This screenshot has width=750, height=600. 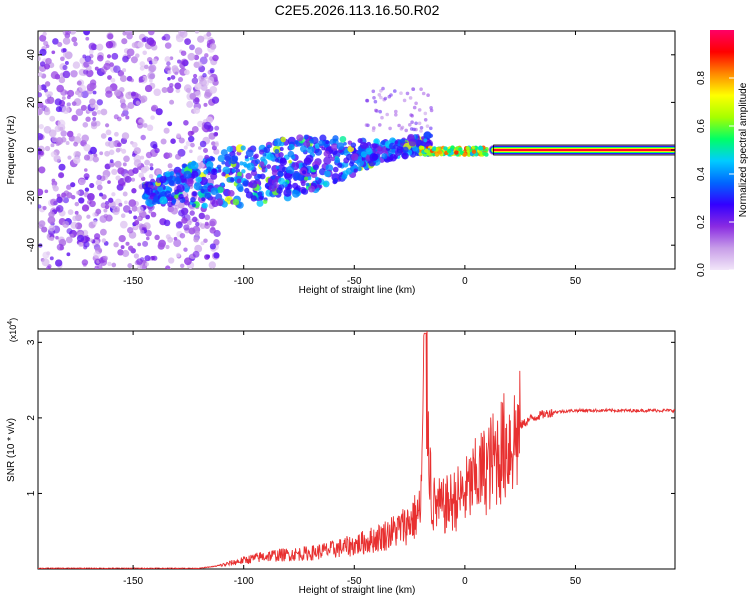 What do you see at coordinates (31, 197) in the screenshot?
I see `top-y-tick-label--20: -20` at bounding box center [31, 197].